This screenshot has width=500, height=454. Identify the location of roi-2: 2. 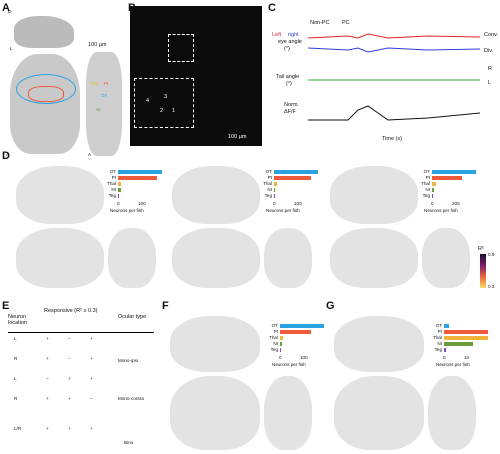
(162, 111).